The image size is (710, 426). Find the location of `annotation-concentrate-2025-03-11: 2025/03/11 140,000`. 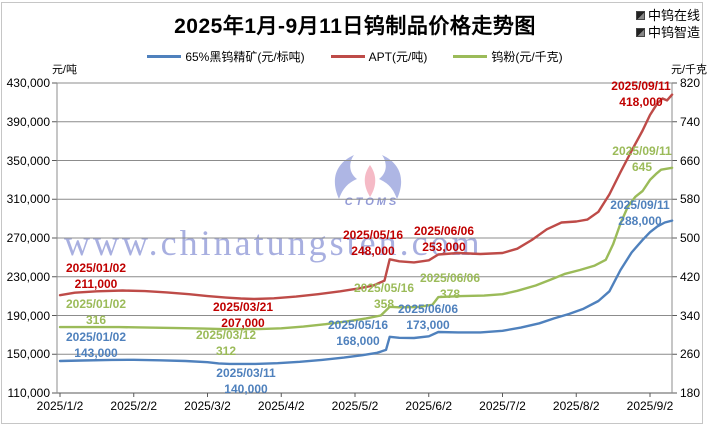

annotation-concentrate-2025-03-11: 2025/03/11 140,000 is located at coordinates (245, 381).